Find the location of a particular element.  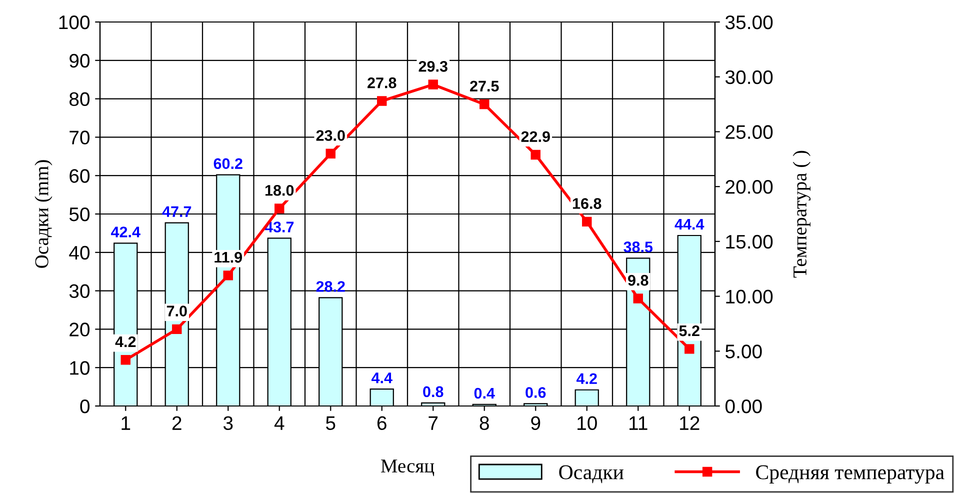

y-tick-label: 50 is located at coordinates (79, 214).